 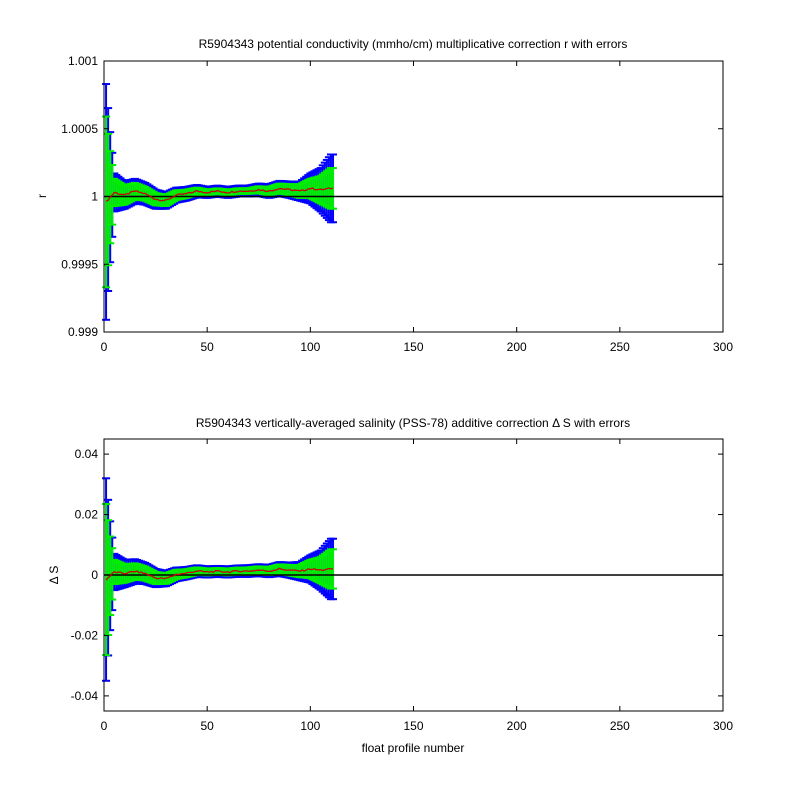 What do you see at coordinates (79, 264) in the screenshot?
I see `y-tick-label: 0.9995` at bounding box center [79, 264].